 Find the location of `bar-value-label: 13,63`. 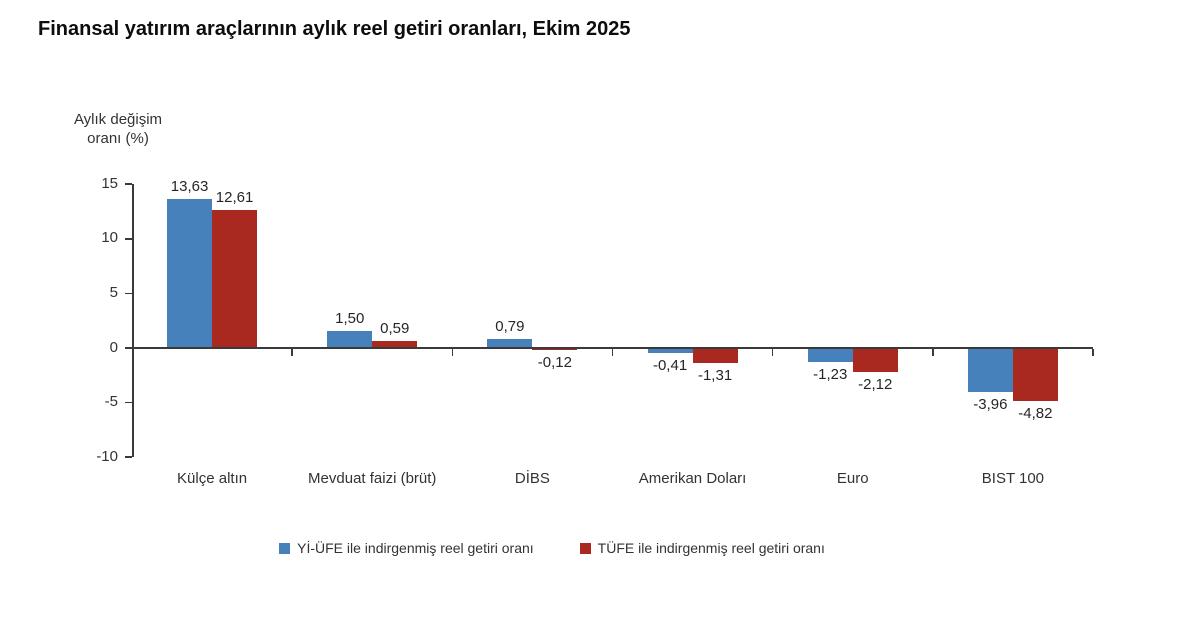

bar-value-label: 13,63 is located at coordinates (189, 186).